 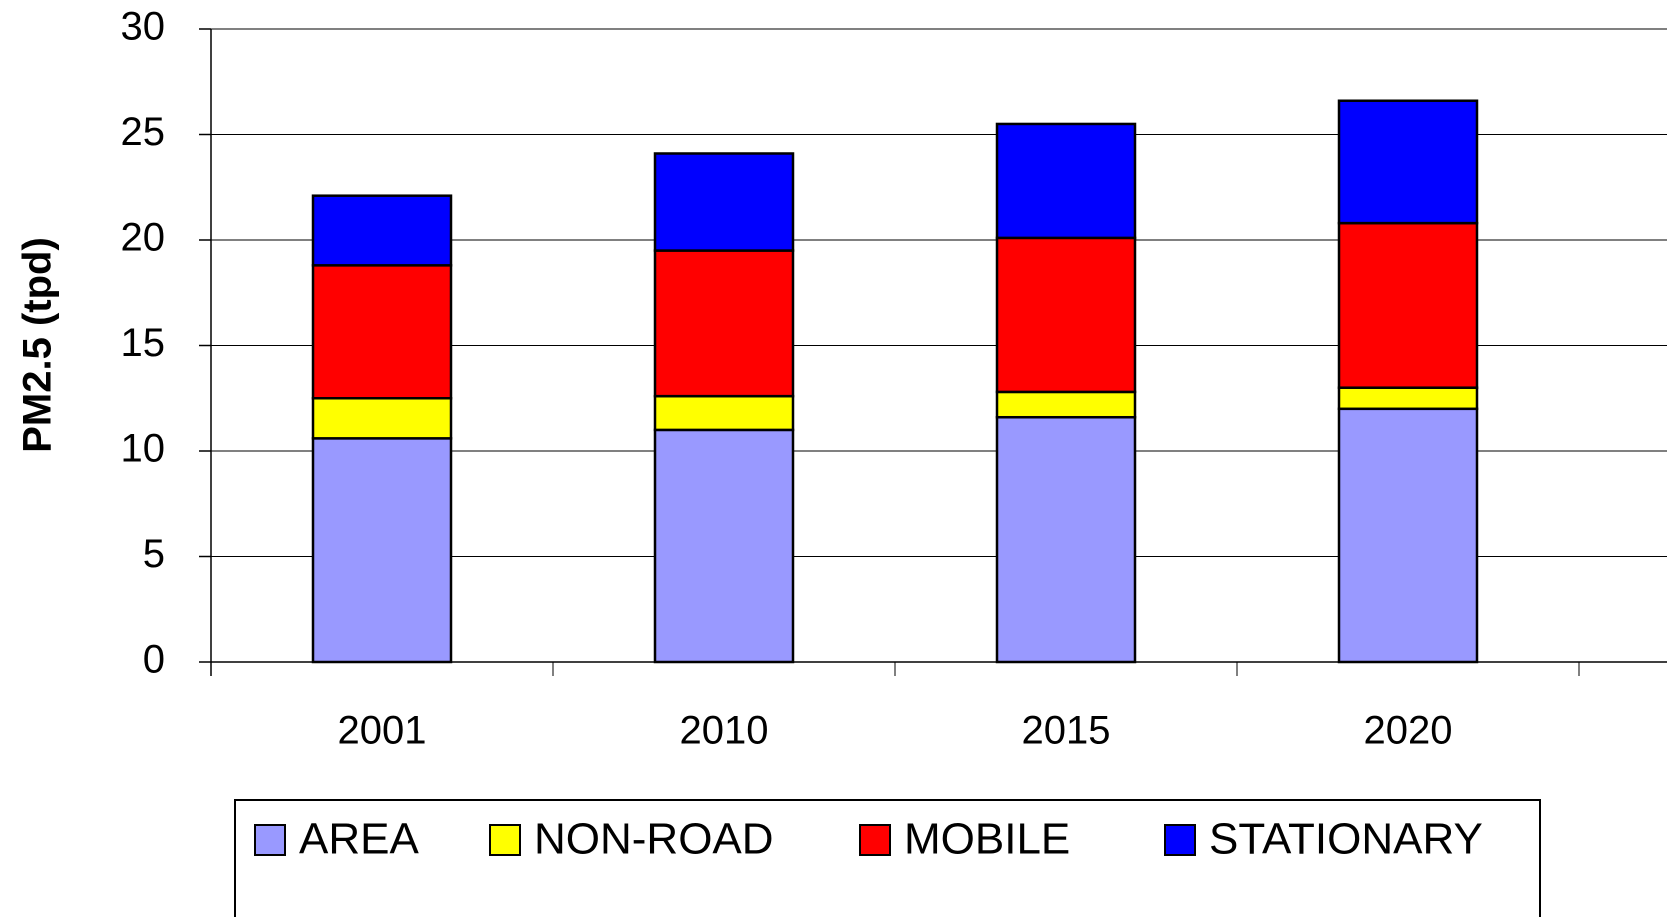 I want to click on y-tick-label: 15, so click(x=143, y=343).